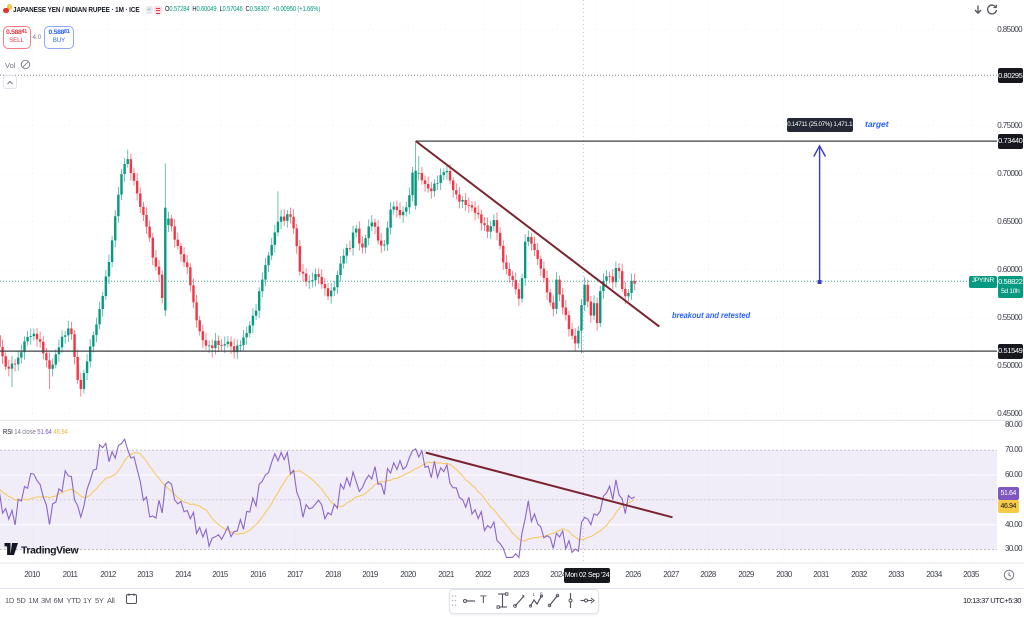 This screenshot has width=1024, height=617. I want to click on svg-text: TradingView, so click(50, 551).